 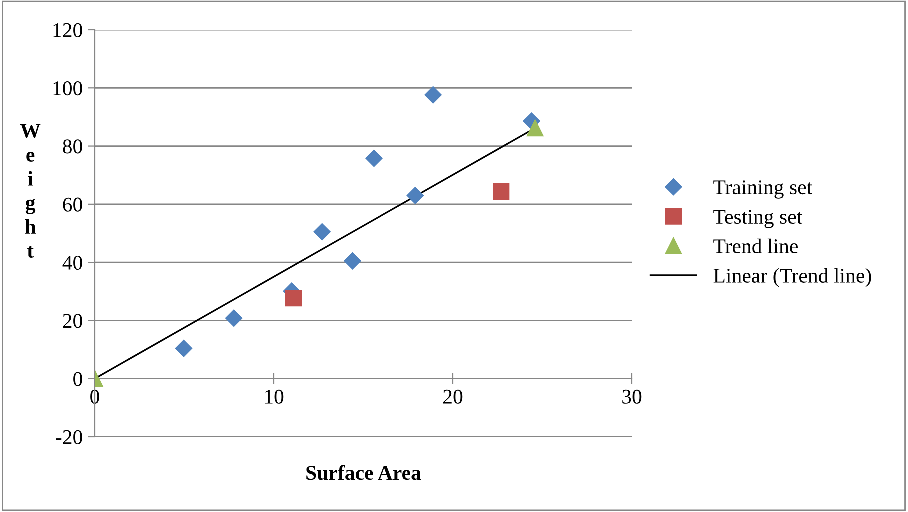 What do you see at coordinates (95, 397) in the screenshot?
I see `x-tick-label: 0` at bounding box center [95, 397].